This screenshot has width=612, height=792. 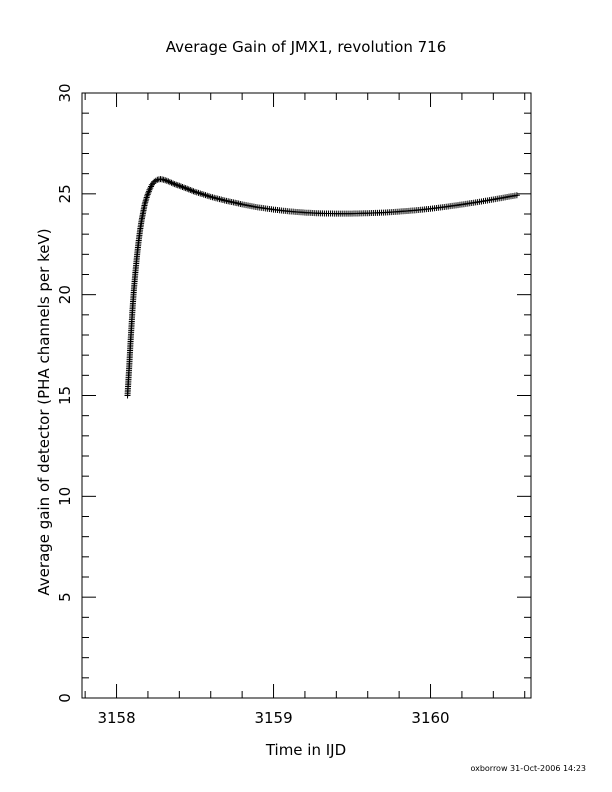 What do you see at coordinates (516, 195) in the screenshot?
I see `data-point` at bounding box center [516, 195].